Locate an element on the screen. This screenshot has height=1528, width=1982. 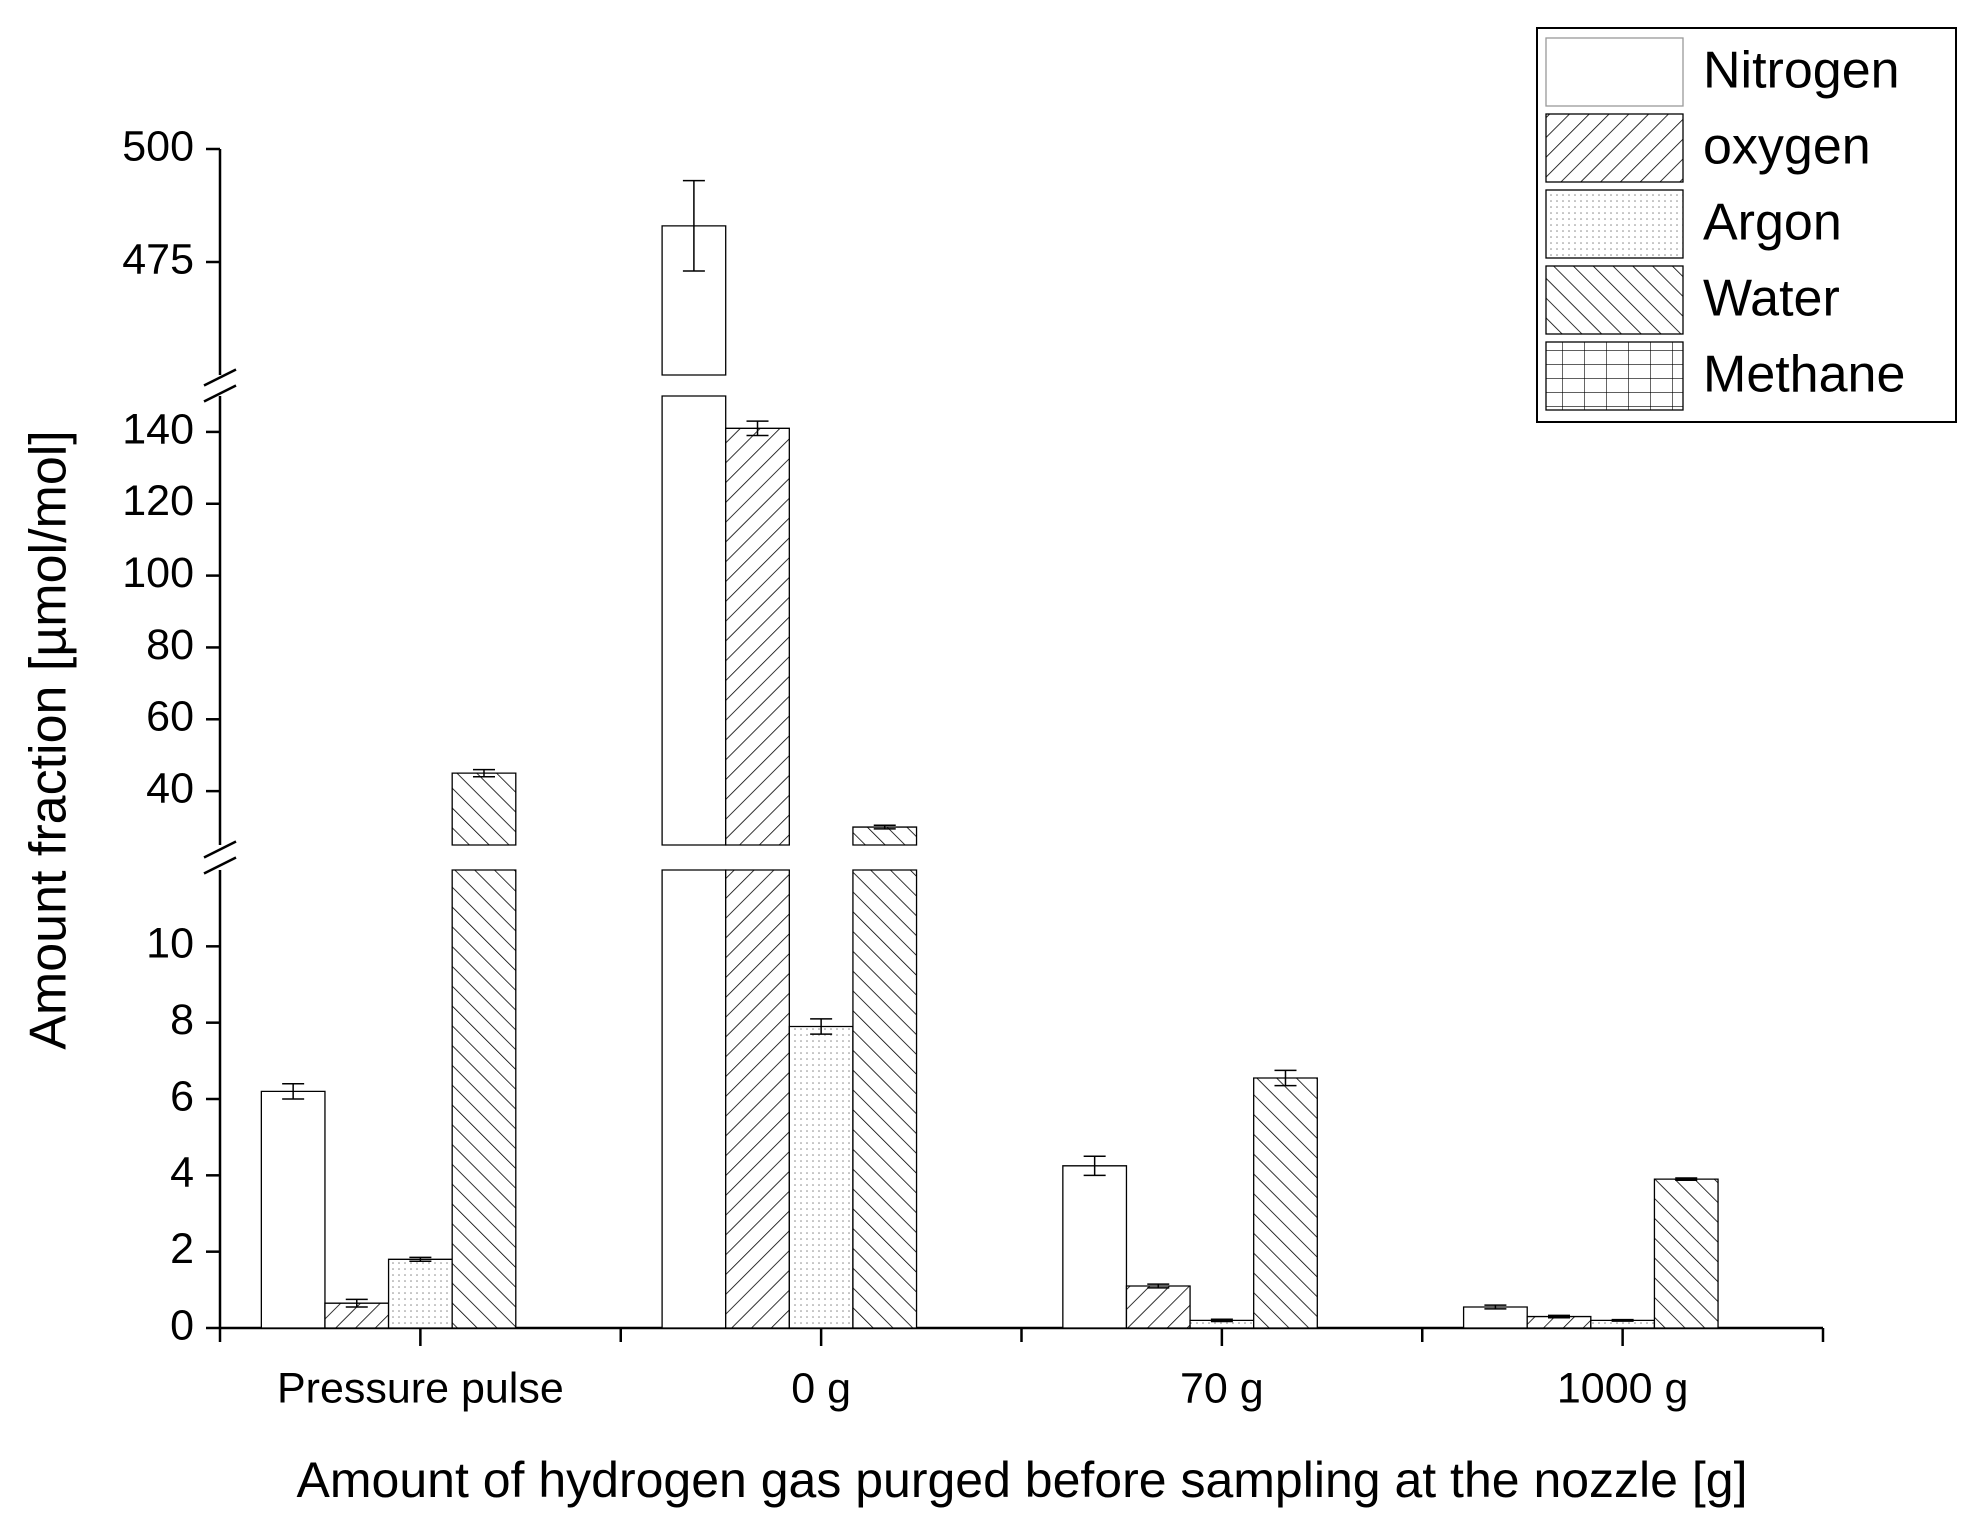
y-tick-label: 100 is located at coordinates (158, 573).